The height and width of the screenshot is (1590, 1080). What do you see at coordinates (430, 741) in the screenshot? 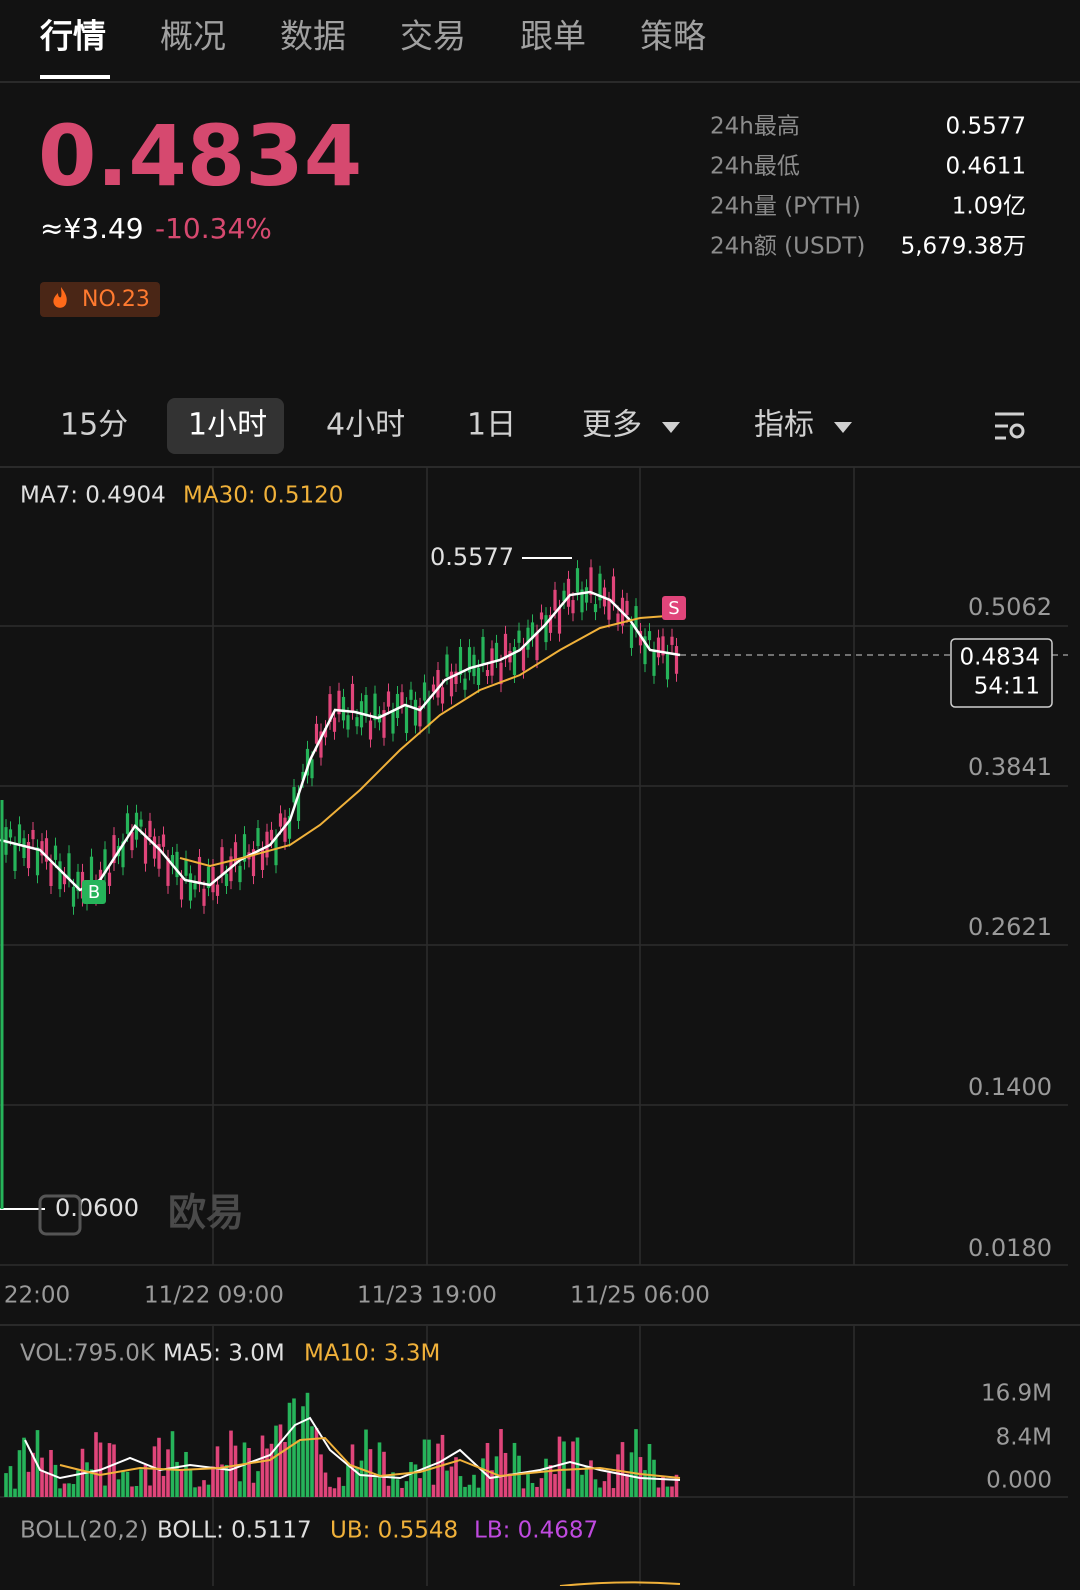
I see `ma30-line` at bounding box center [430, 741].